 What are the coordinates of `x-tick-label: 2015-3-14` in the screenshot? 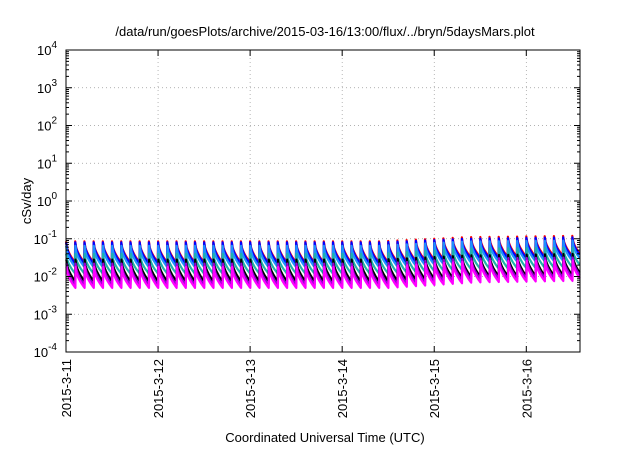 It's located at (342, 388).